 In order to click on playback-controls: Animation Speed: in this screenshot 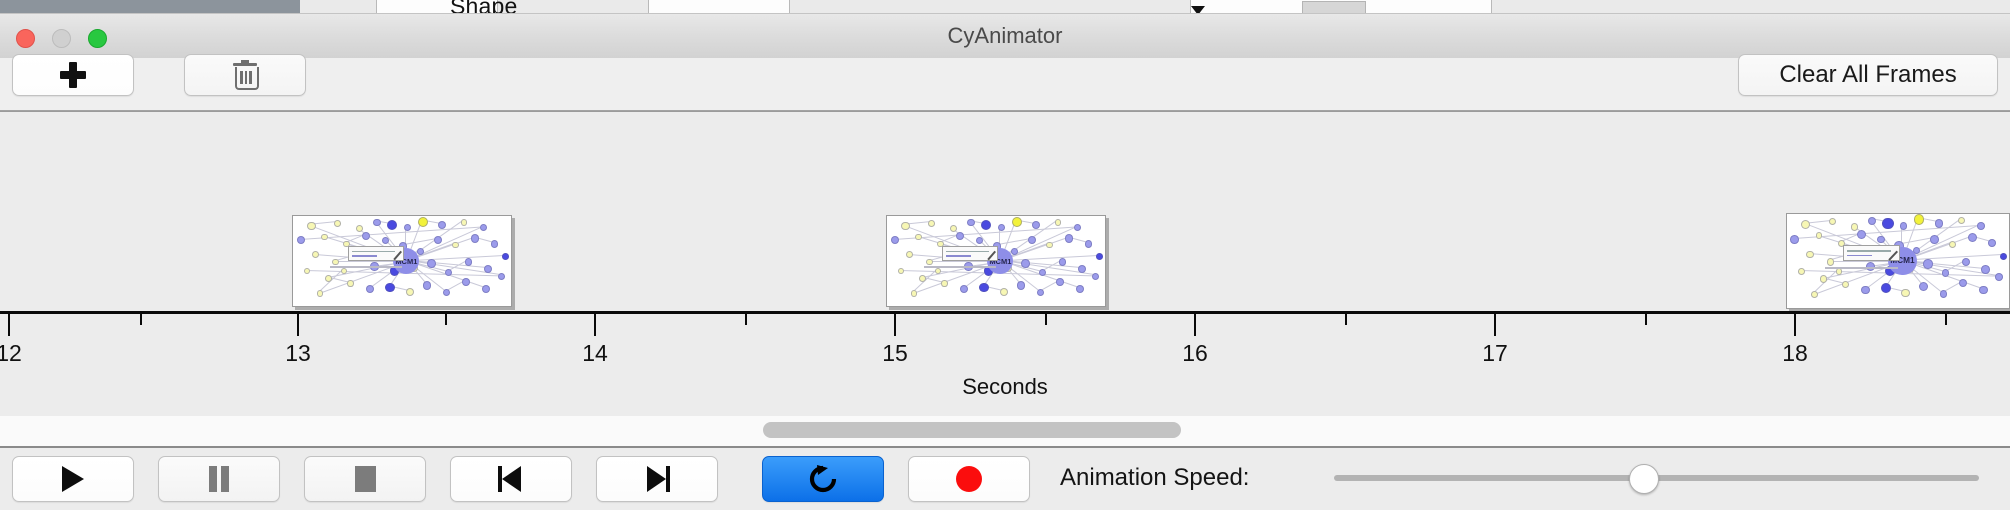, I will do `click(1005, 479)`.